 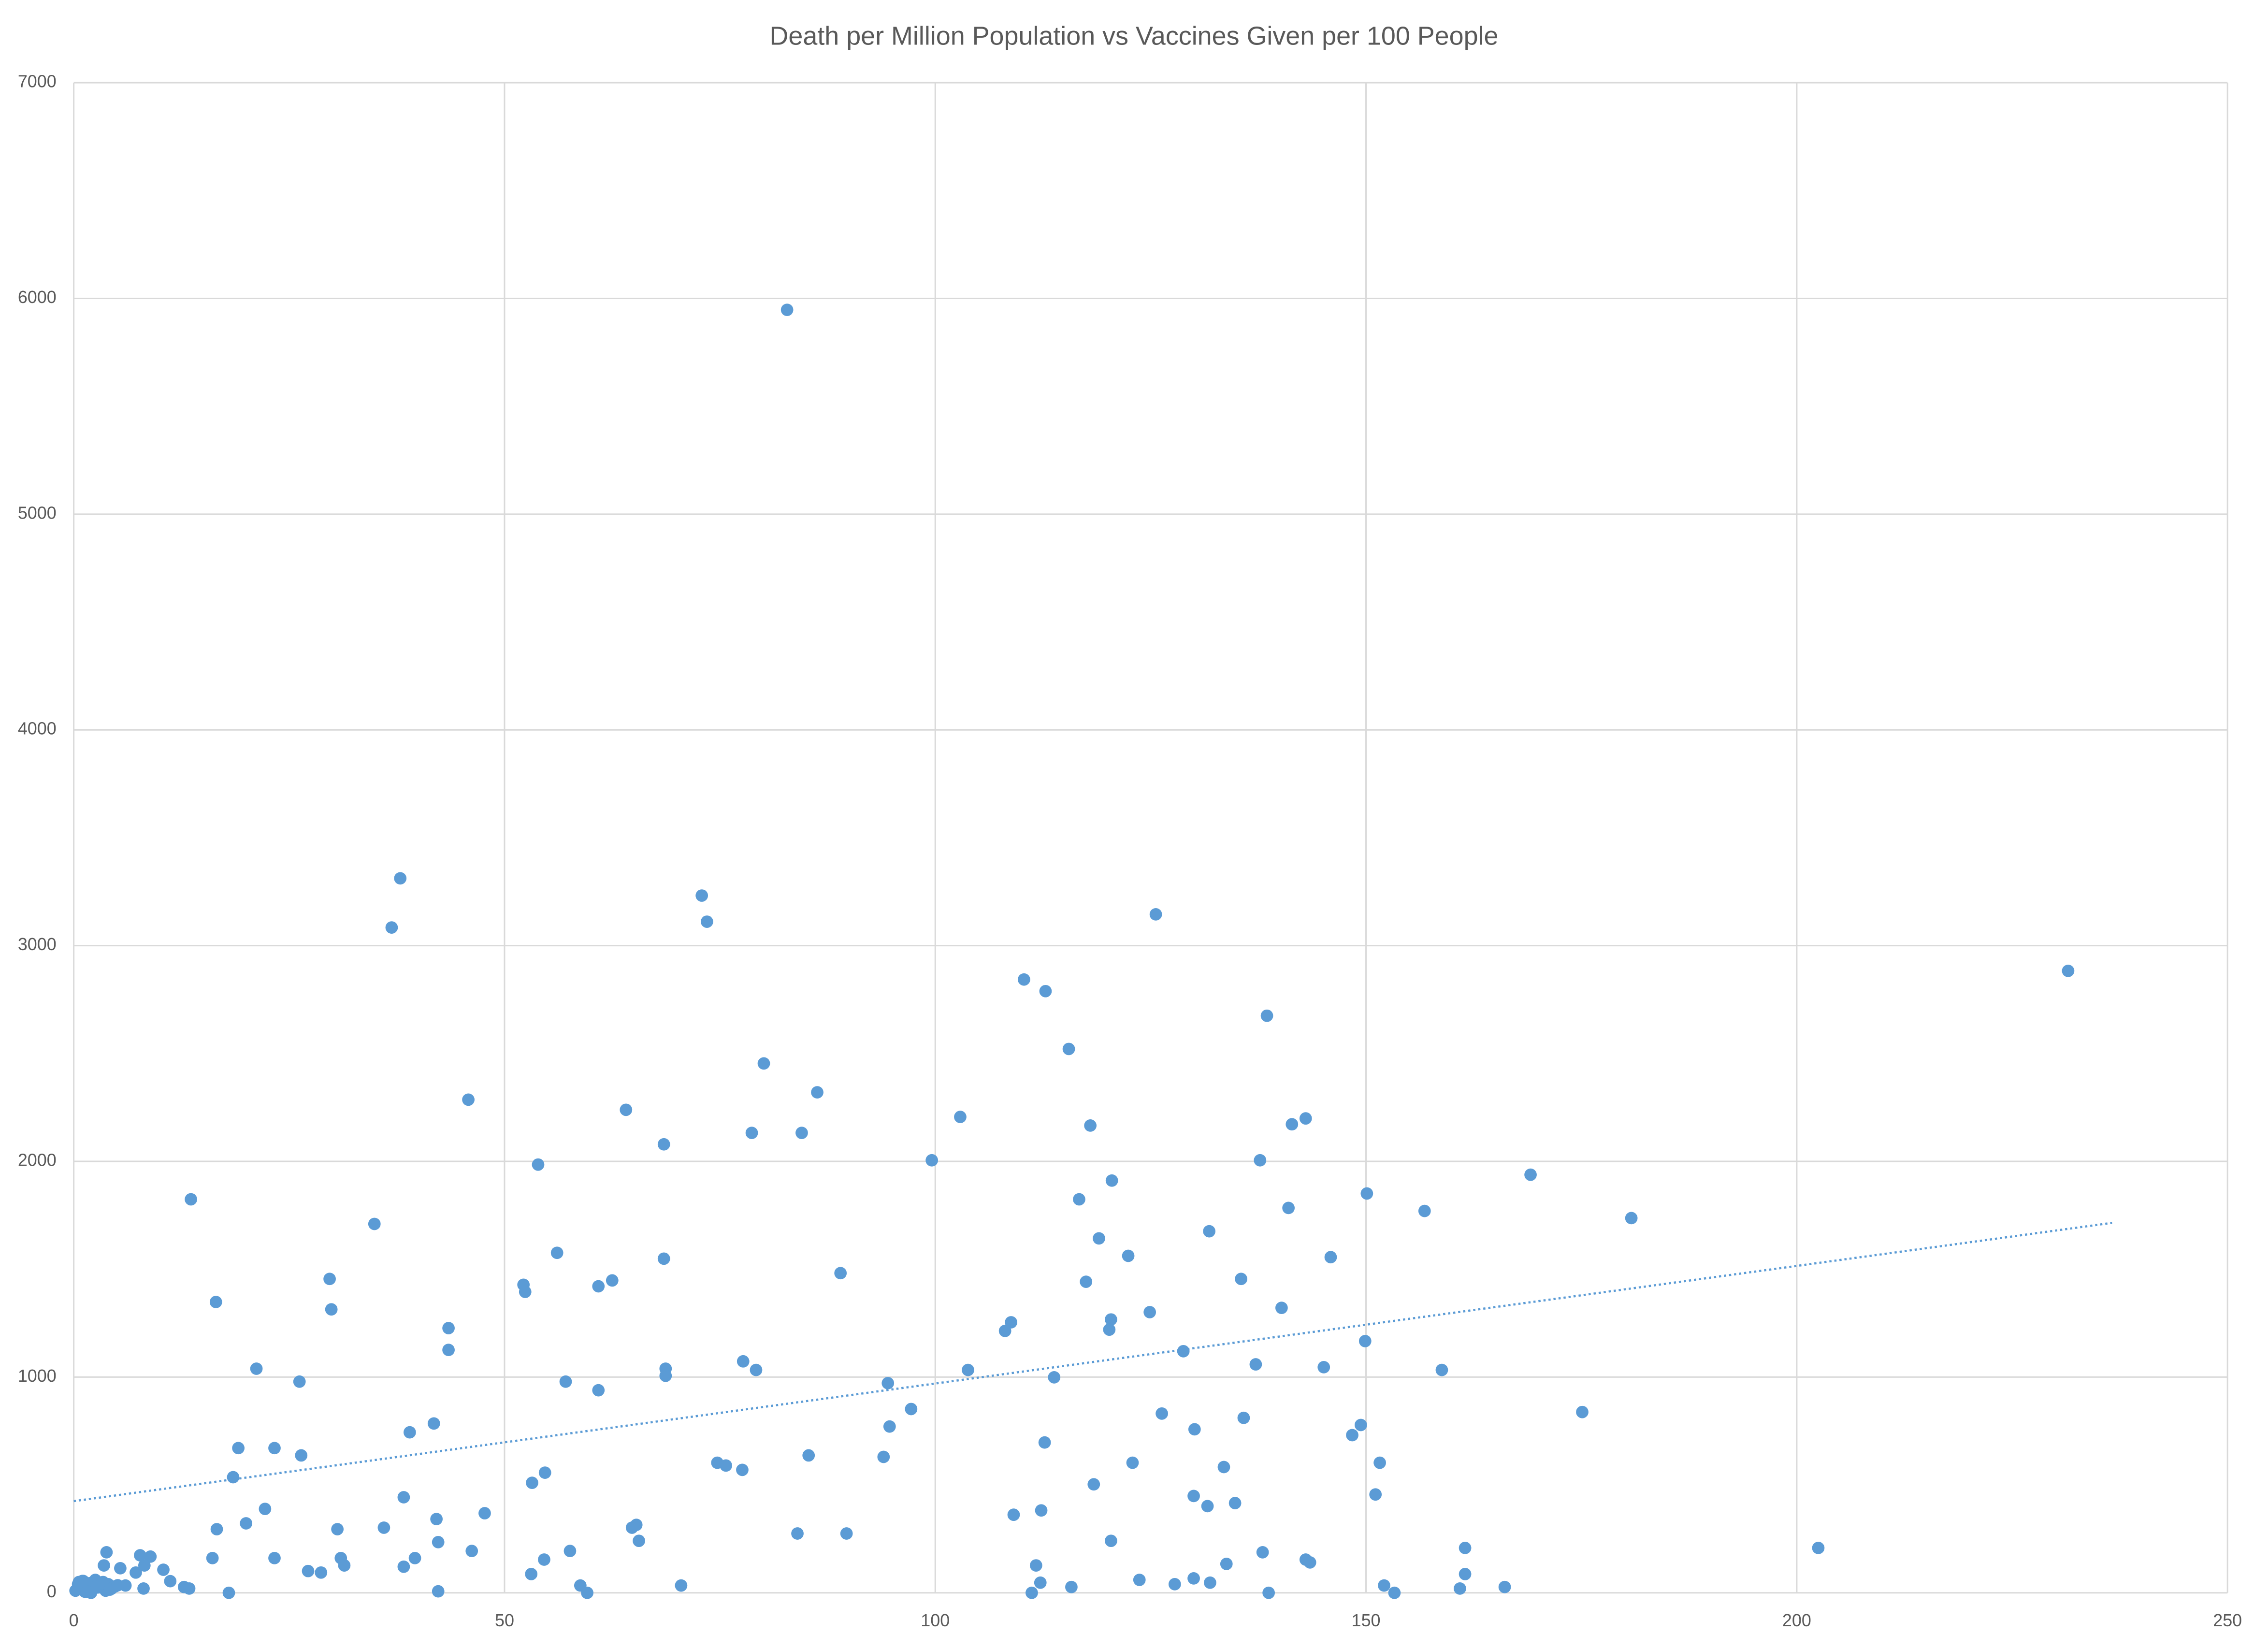 I want to click on y-tick-label: 7000, so click(x=38, y=82).